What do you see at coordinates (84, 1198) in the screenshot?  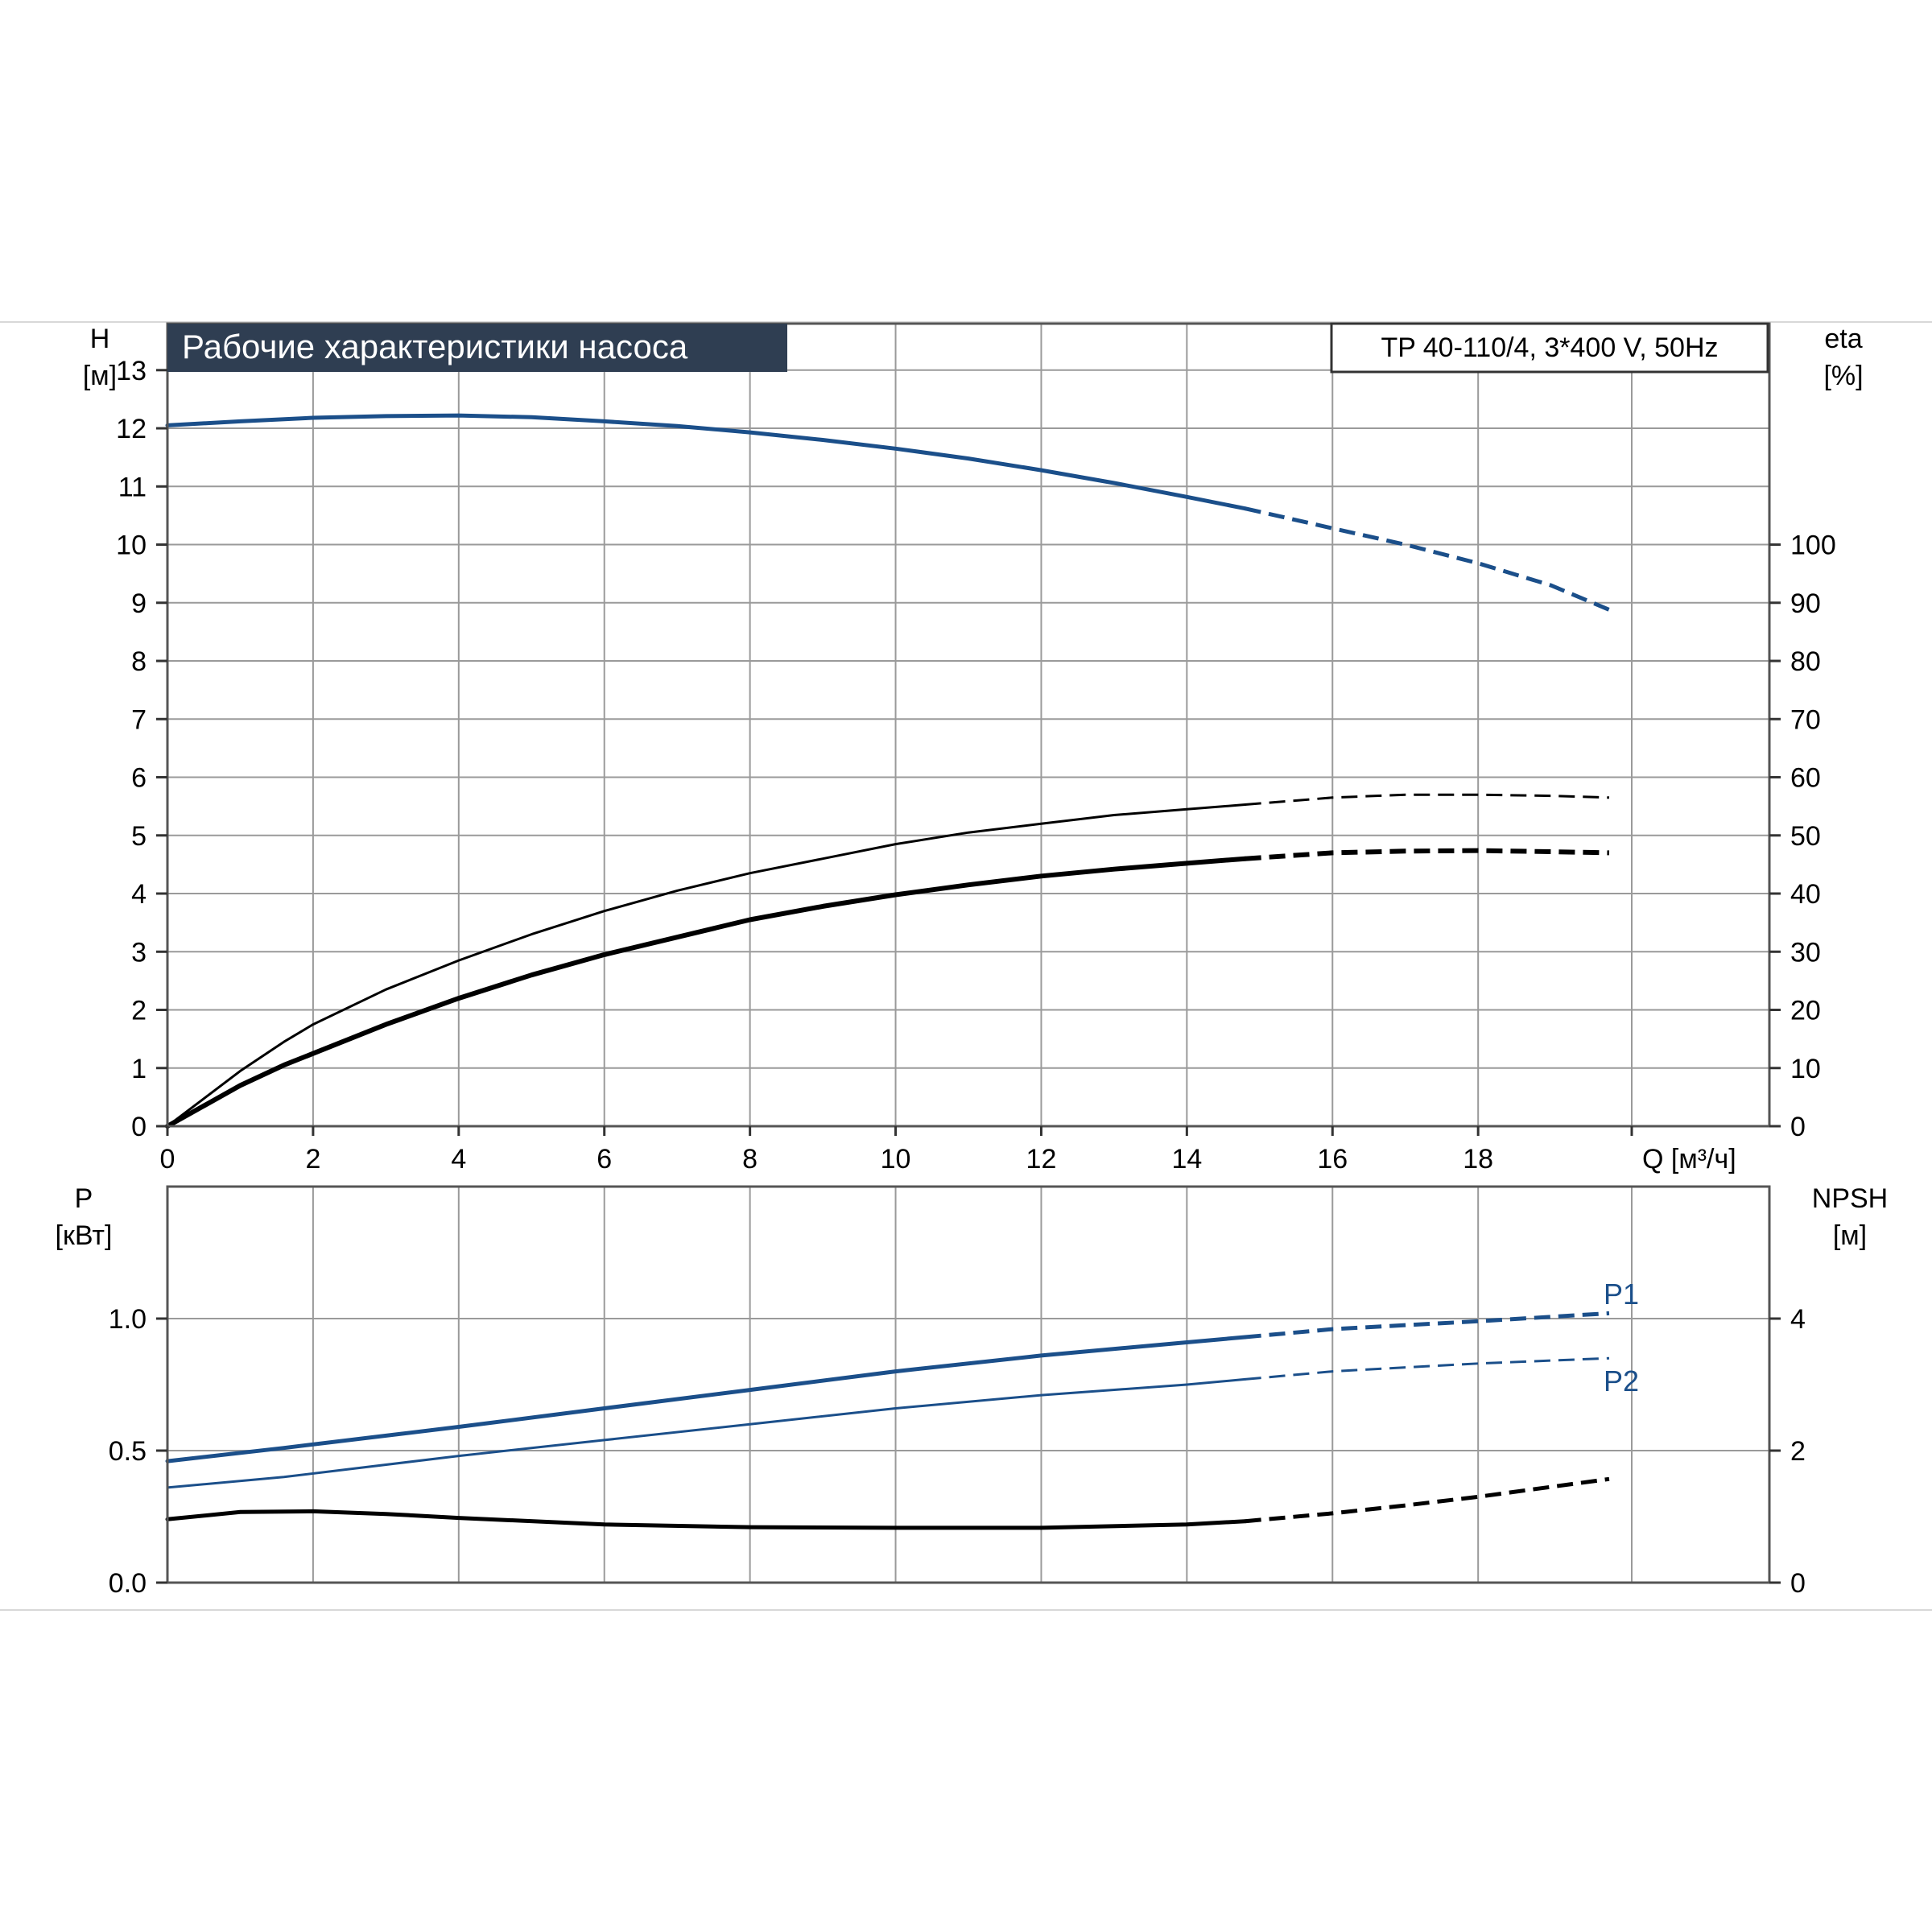 I see `y-axis-label-p: P` at bounding box center [84, 1198].